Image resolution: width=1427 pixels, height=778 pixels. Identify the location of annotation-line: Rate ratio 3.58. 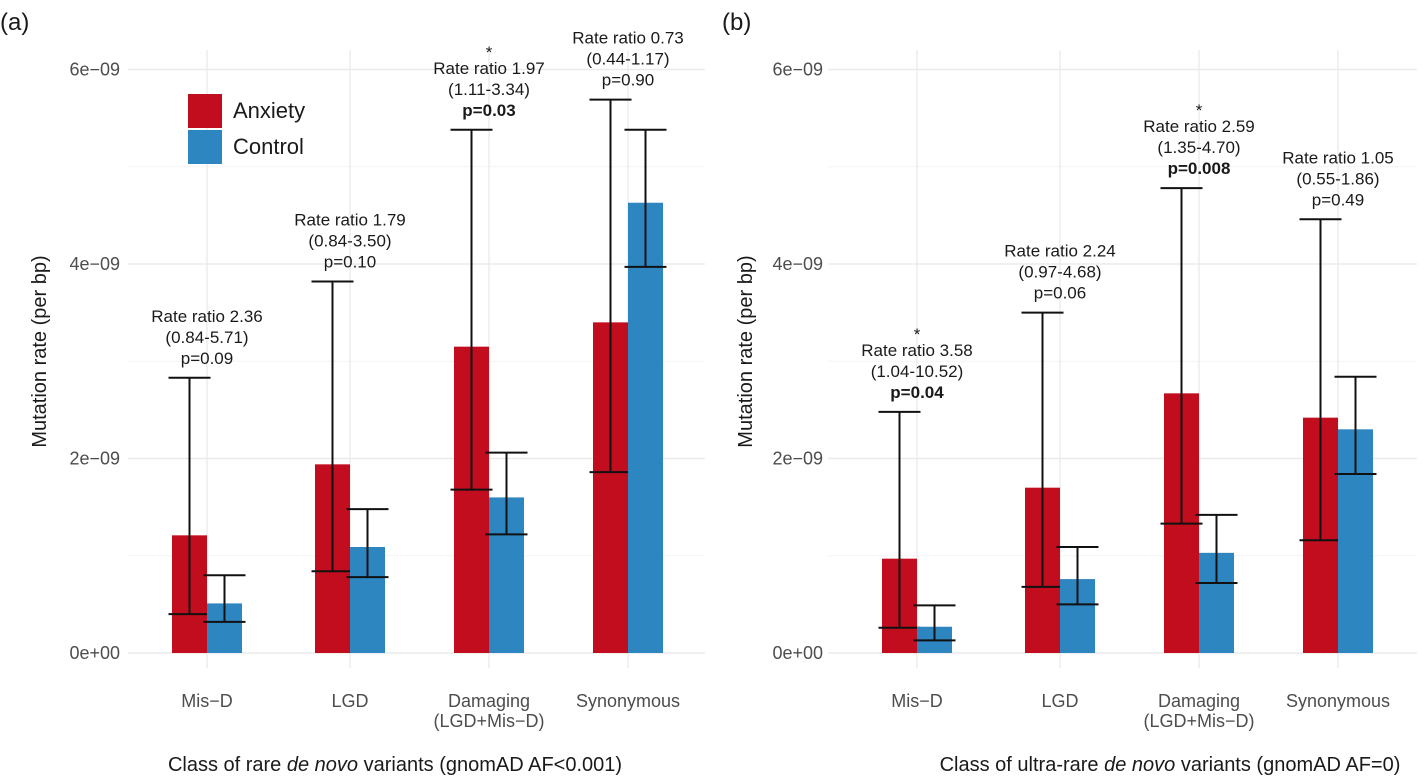
(917, 350).